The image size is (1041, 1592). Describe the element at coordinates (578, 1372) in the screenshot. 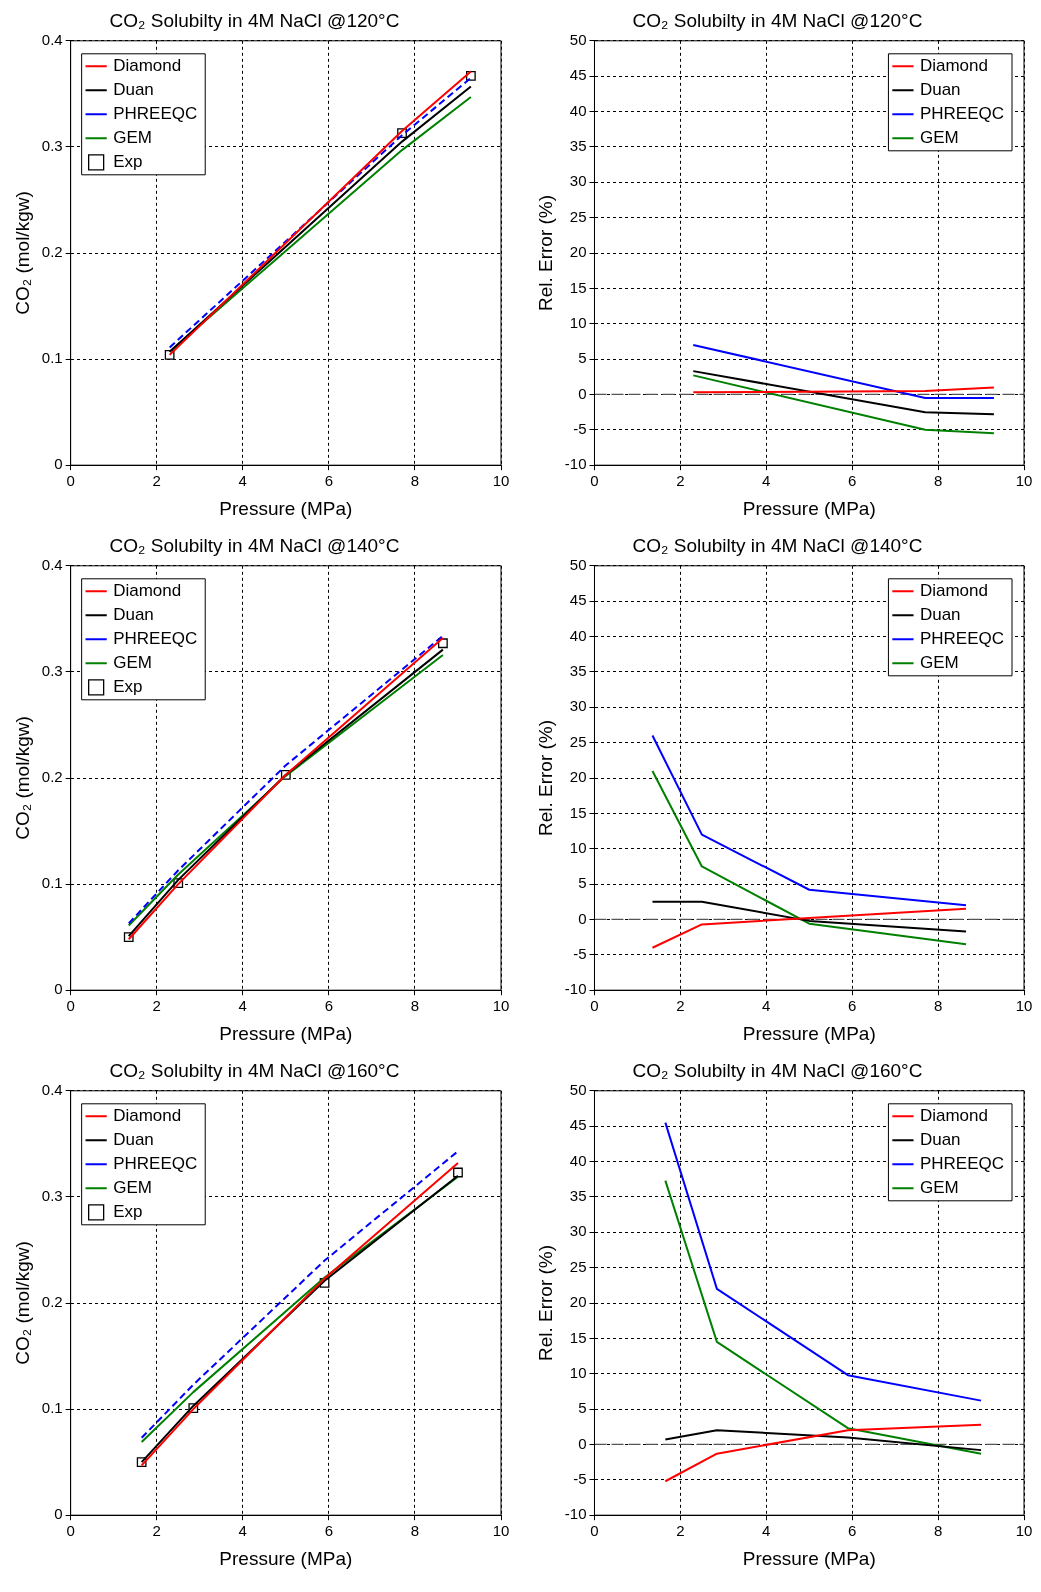

I see `y-tick-label: 10` at that location.